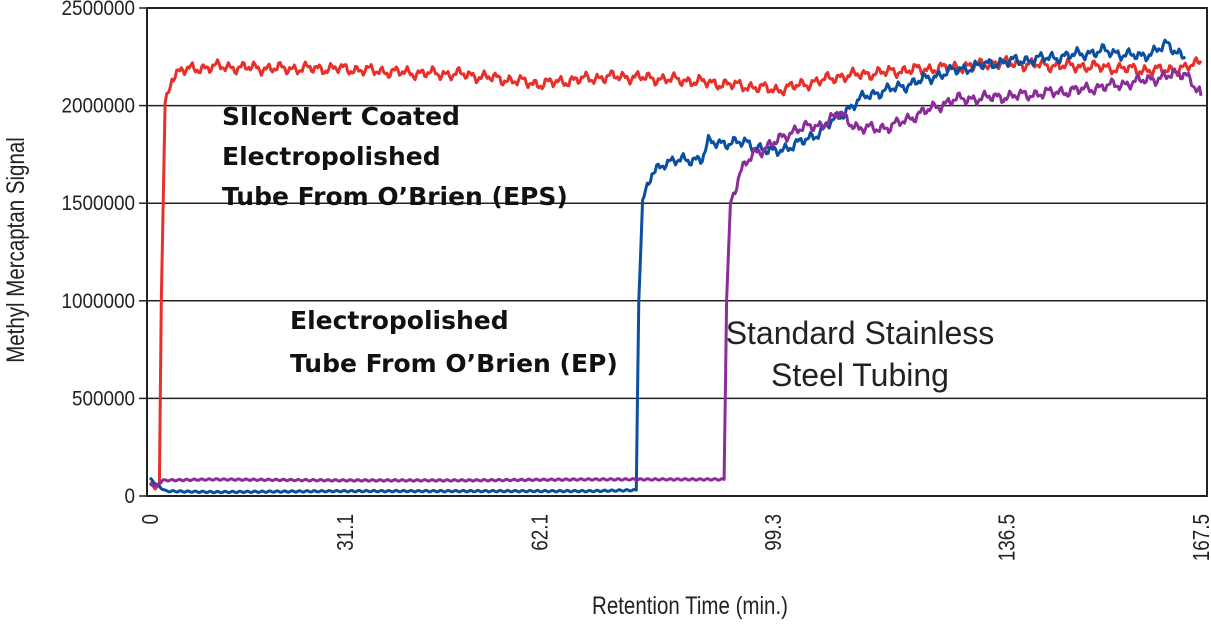 The height and width of the screenshot is (624, 1211). What do you see at coordinates (129, 496) in the screenshot?
I see `y-tick-label: 0` at bounding box center [129, 496].